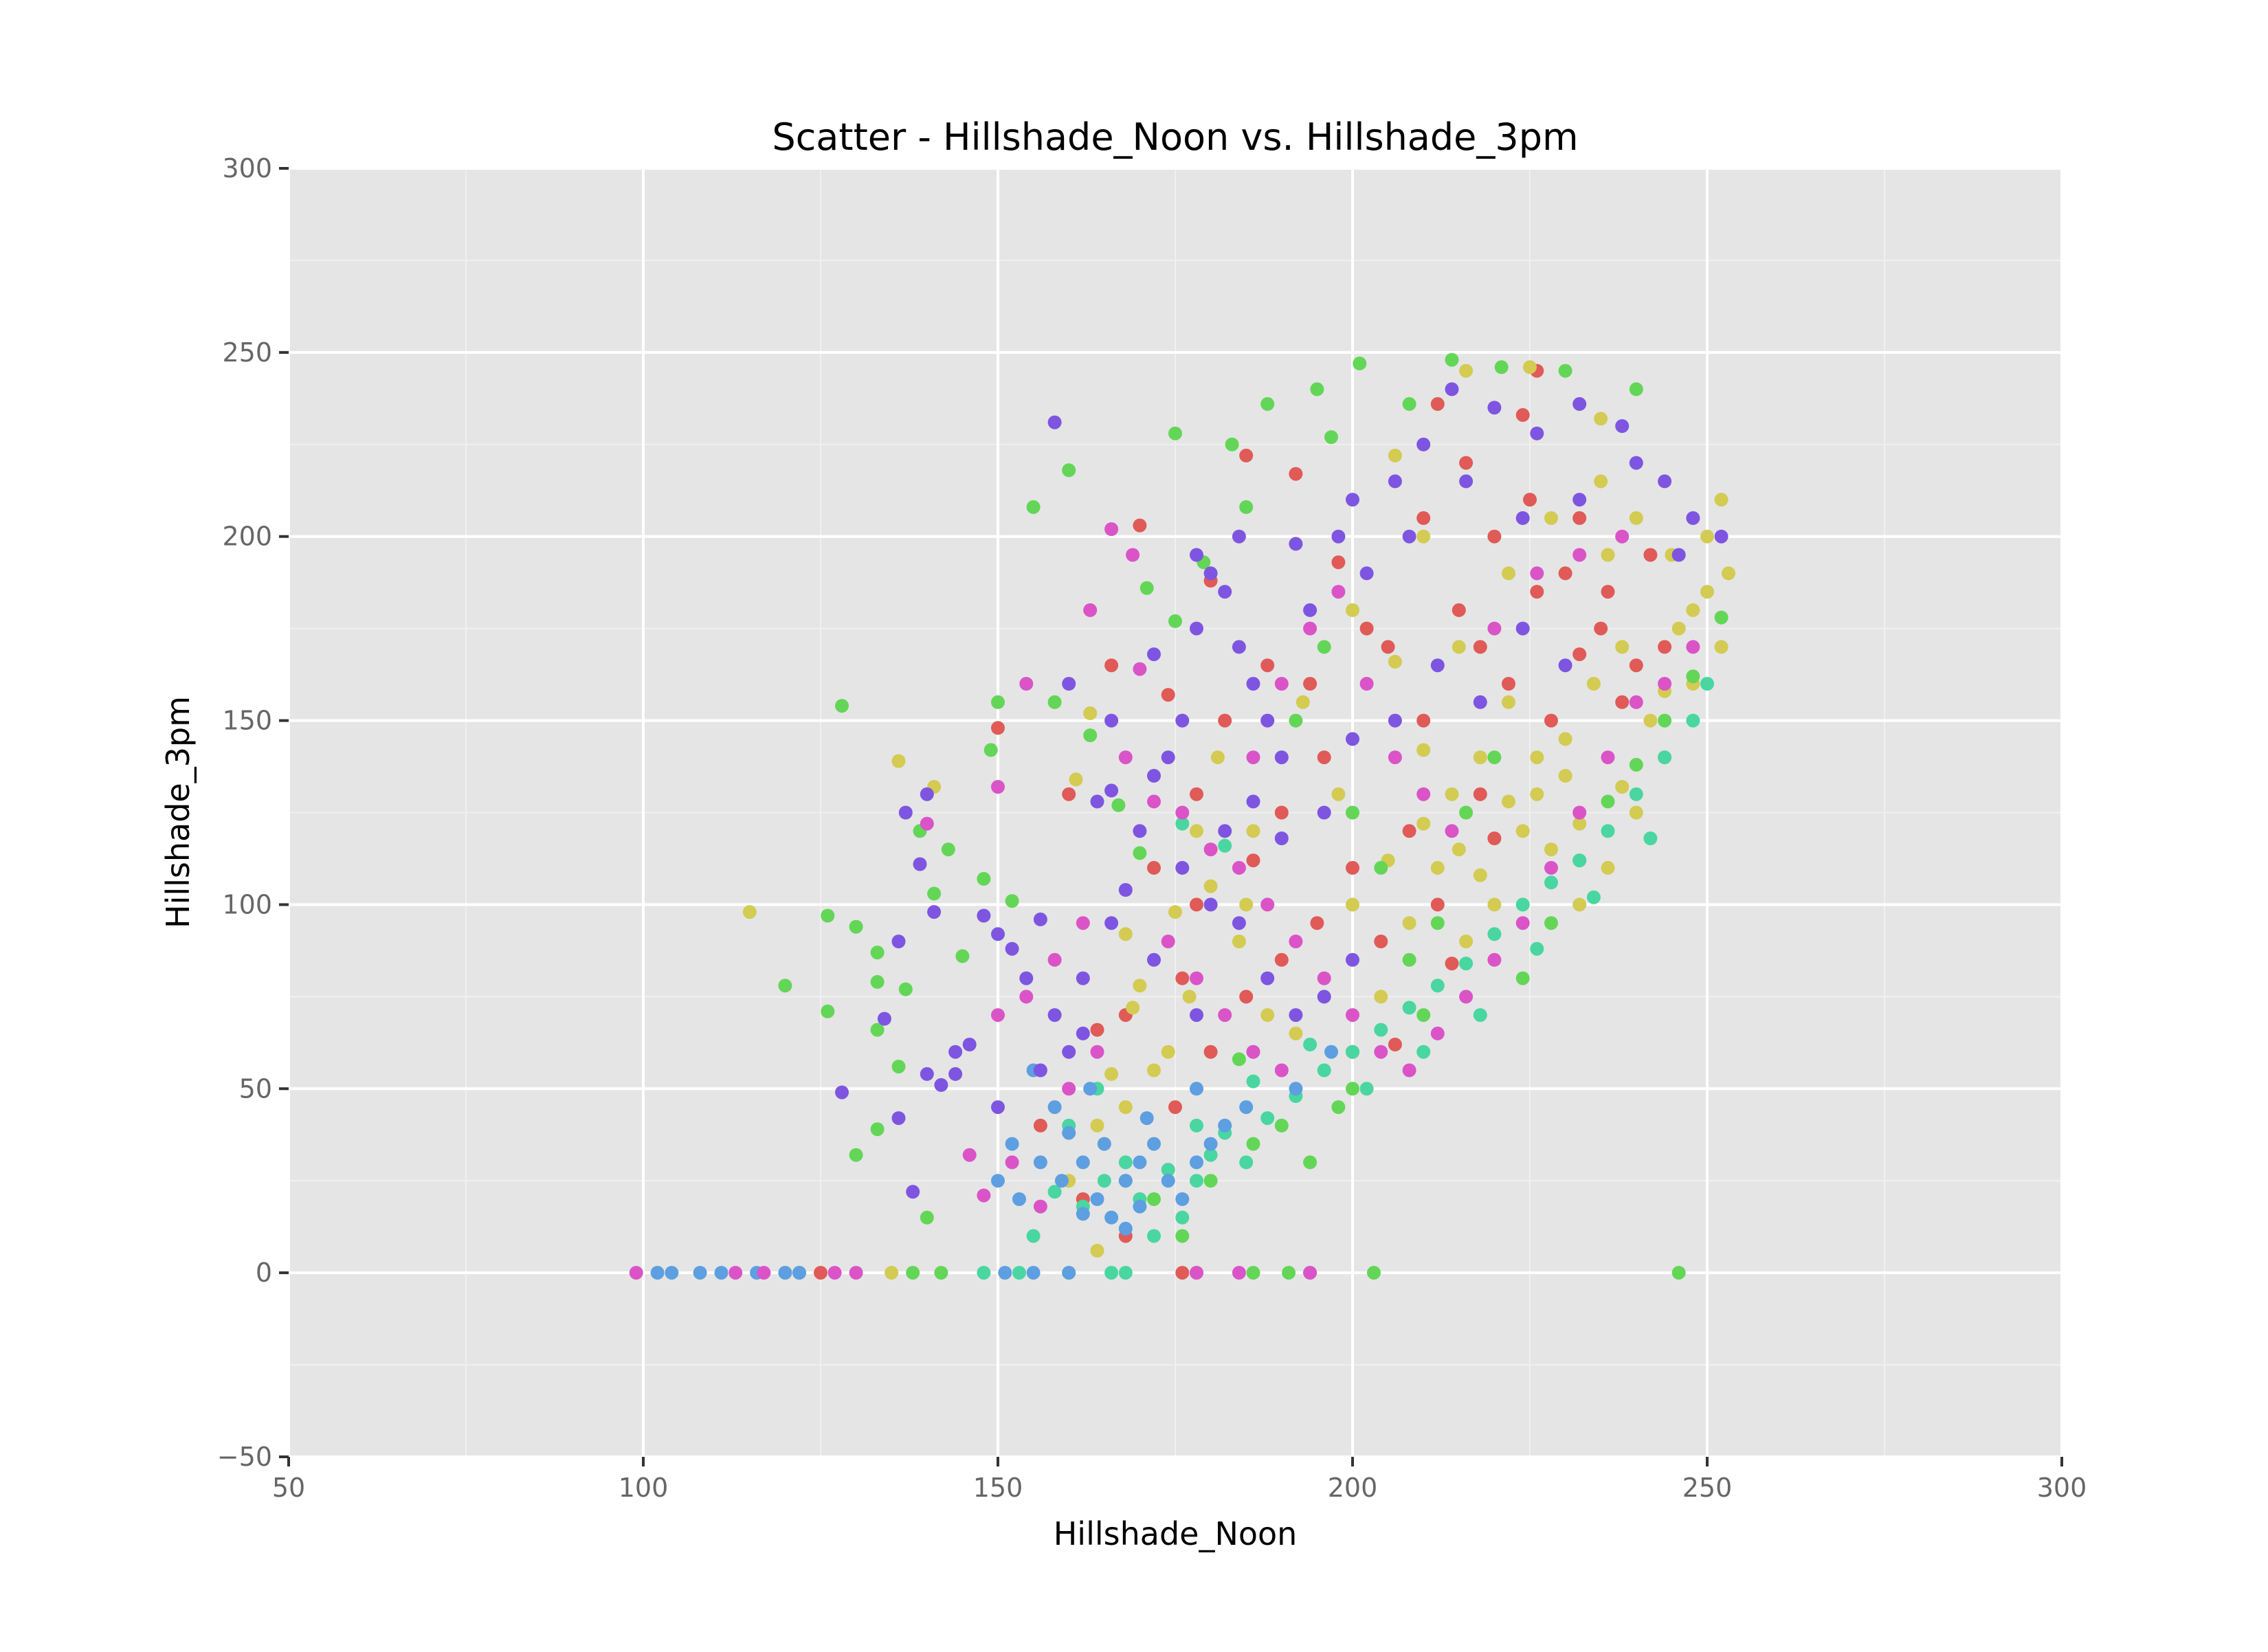  What do you see at coordinates (247, 352) in the screenshot?
I see `y-tick-label: 250` at bounding box center [247, 352].